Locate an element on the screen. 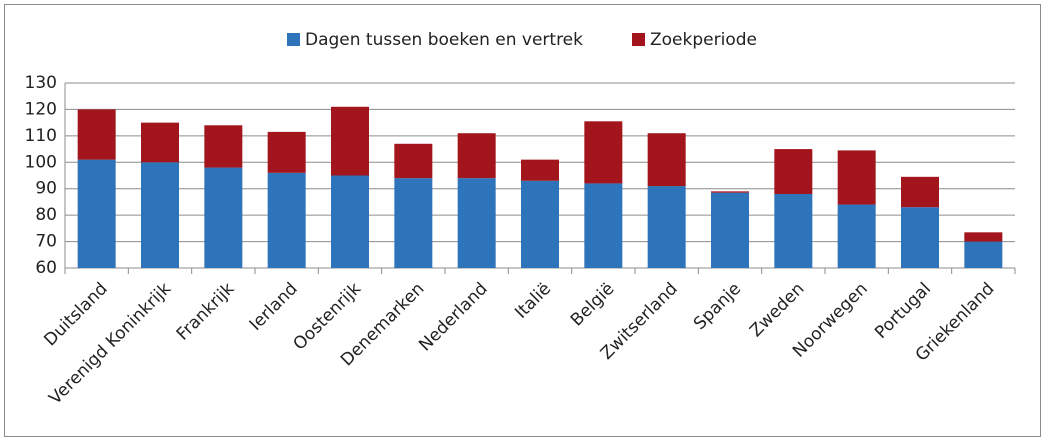  y-tick-label: 90 is located at coordinates (46, 189).